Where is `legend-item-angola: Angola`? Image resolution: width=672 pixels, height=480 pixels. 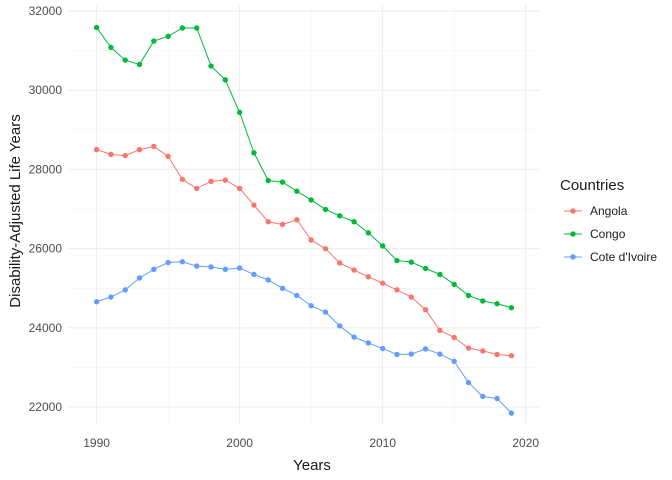 legend-item-angola: Angola is located at coordinates (596, 211).